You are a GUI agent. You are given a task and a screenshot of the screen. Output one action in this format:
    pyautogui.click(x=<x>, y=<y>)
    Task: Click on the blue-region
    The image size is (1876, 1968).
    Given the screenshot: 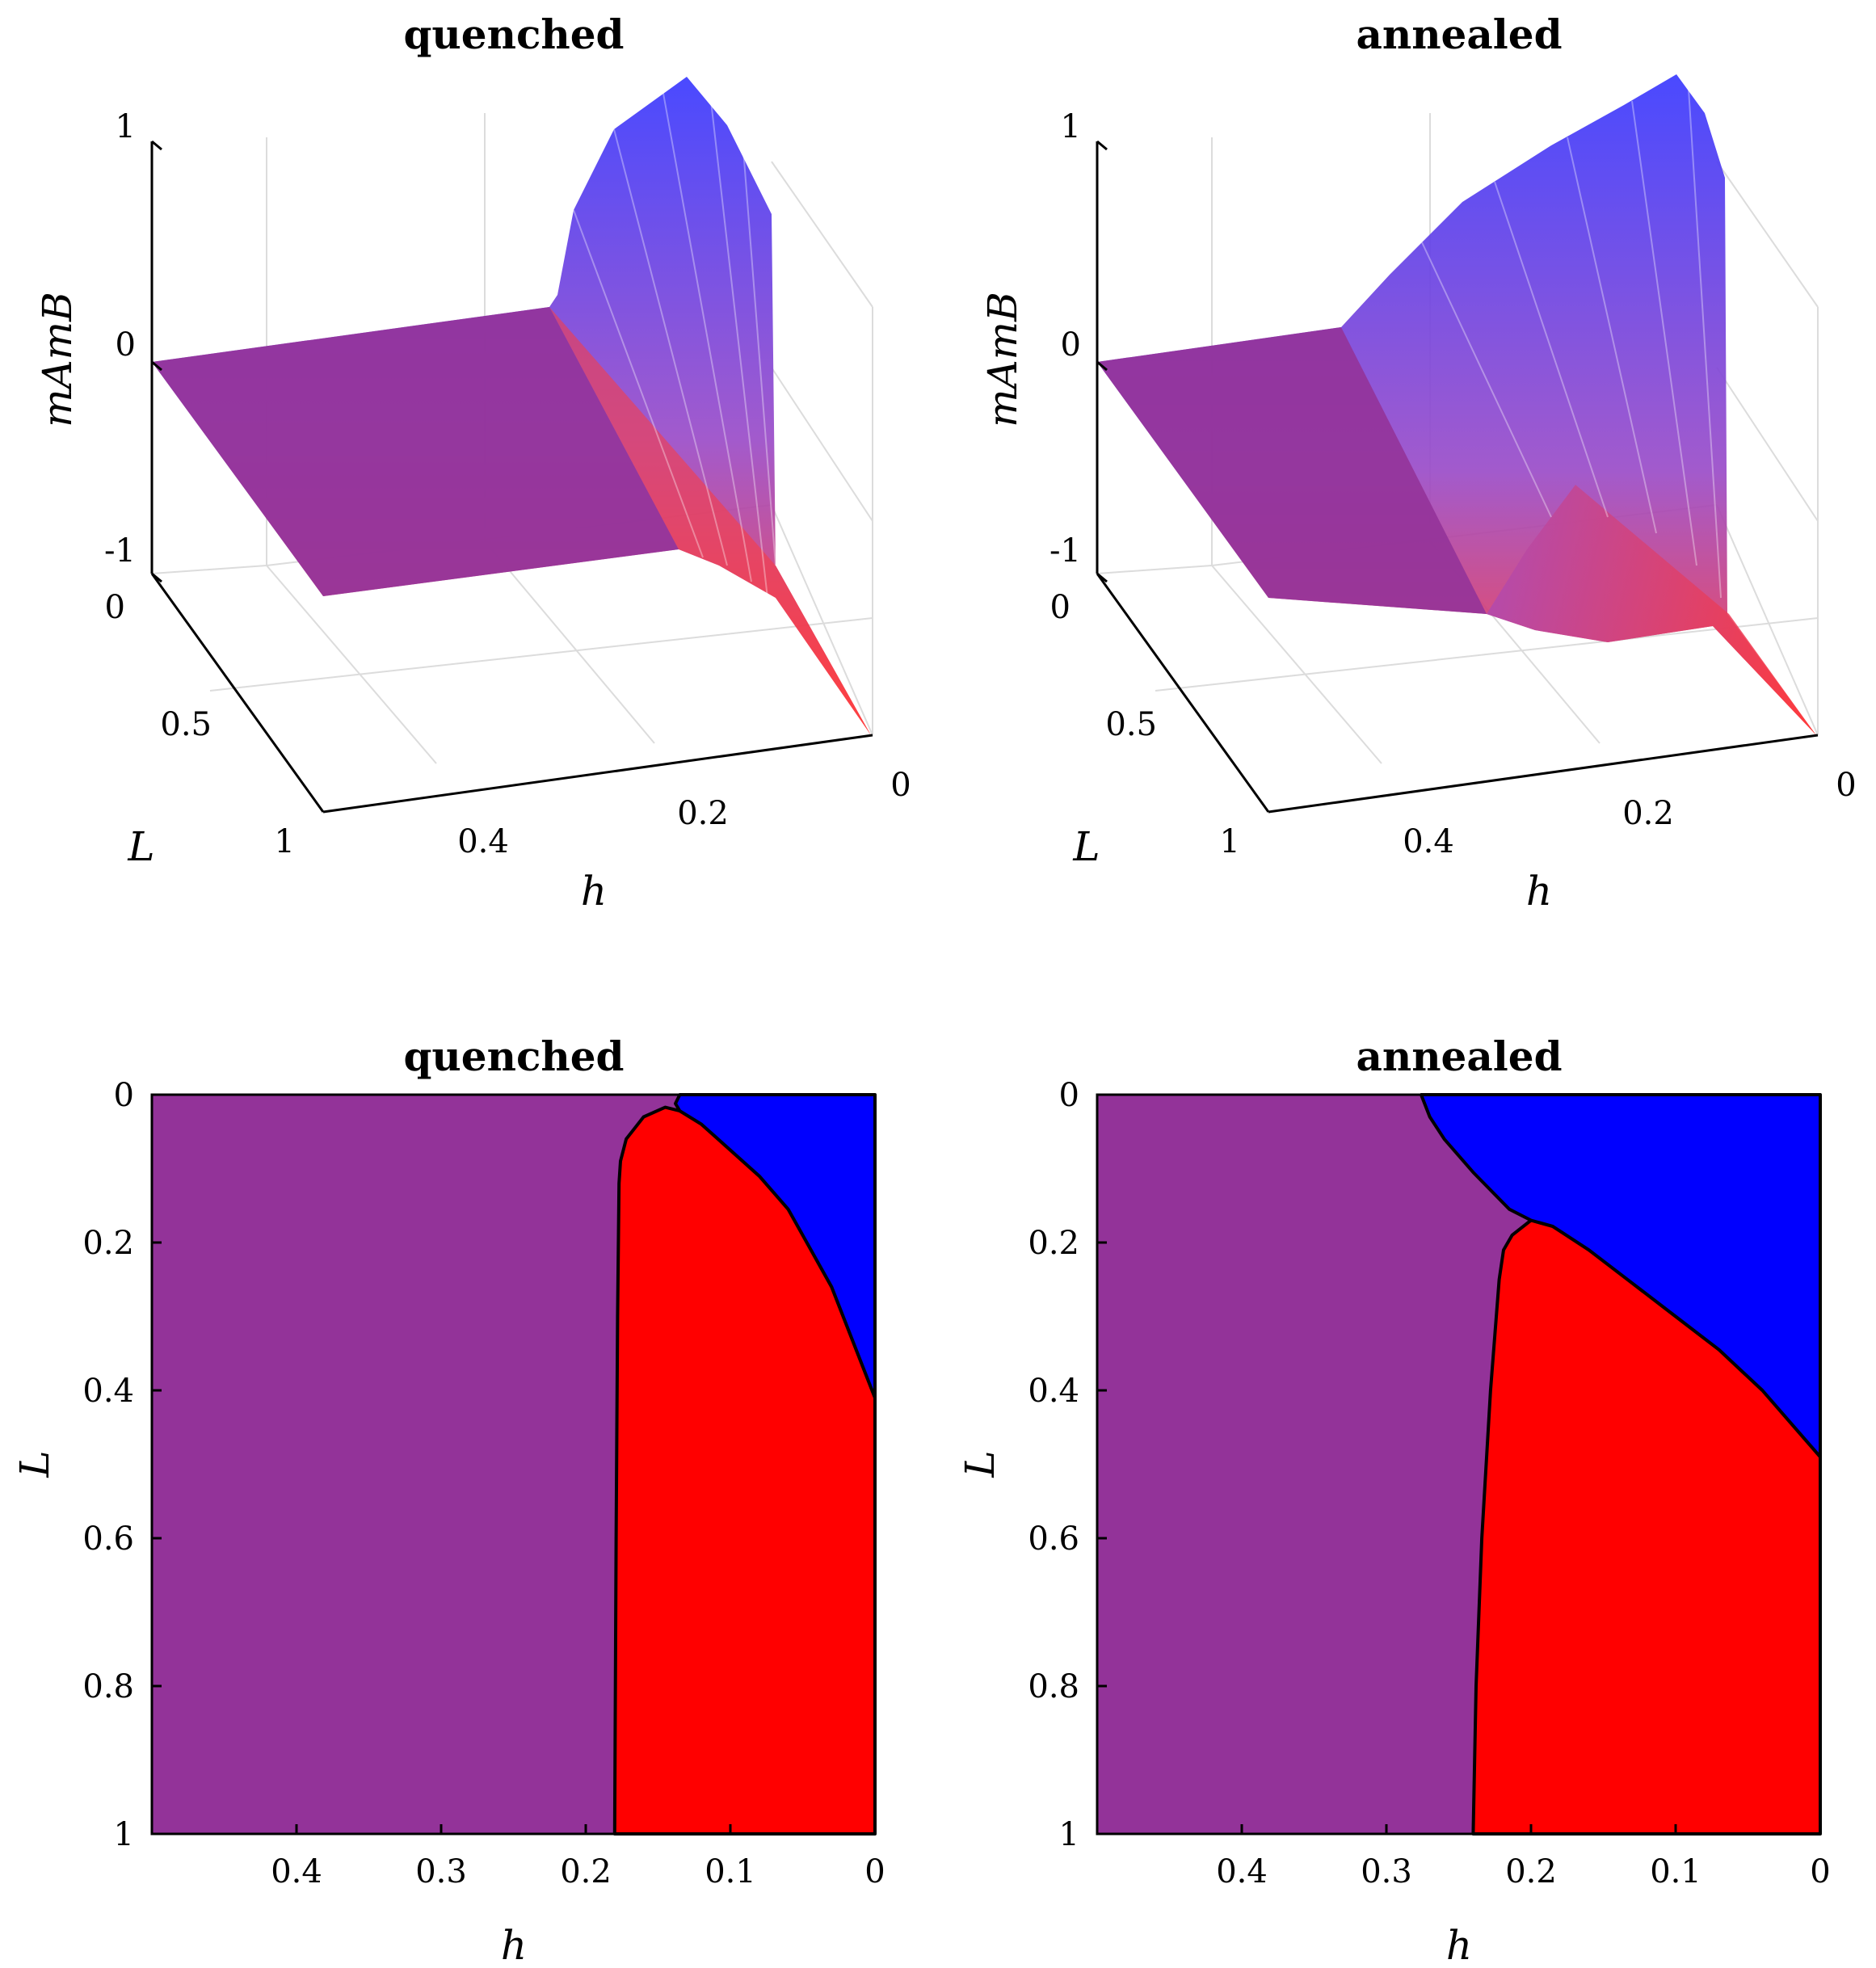 What is the action you would take?
    pyautogui.click(x=1621, y=1276)
    